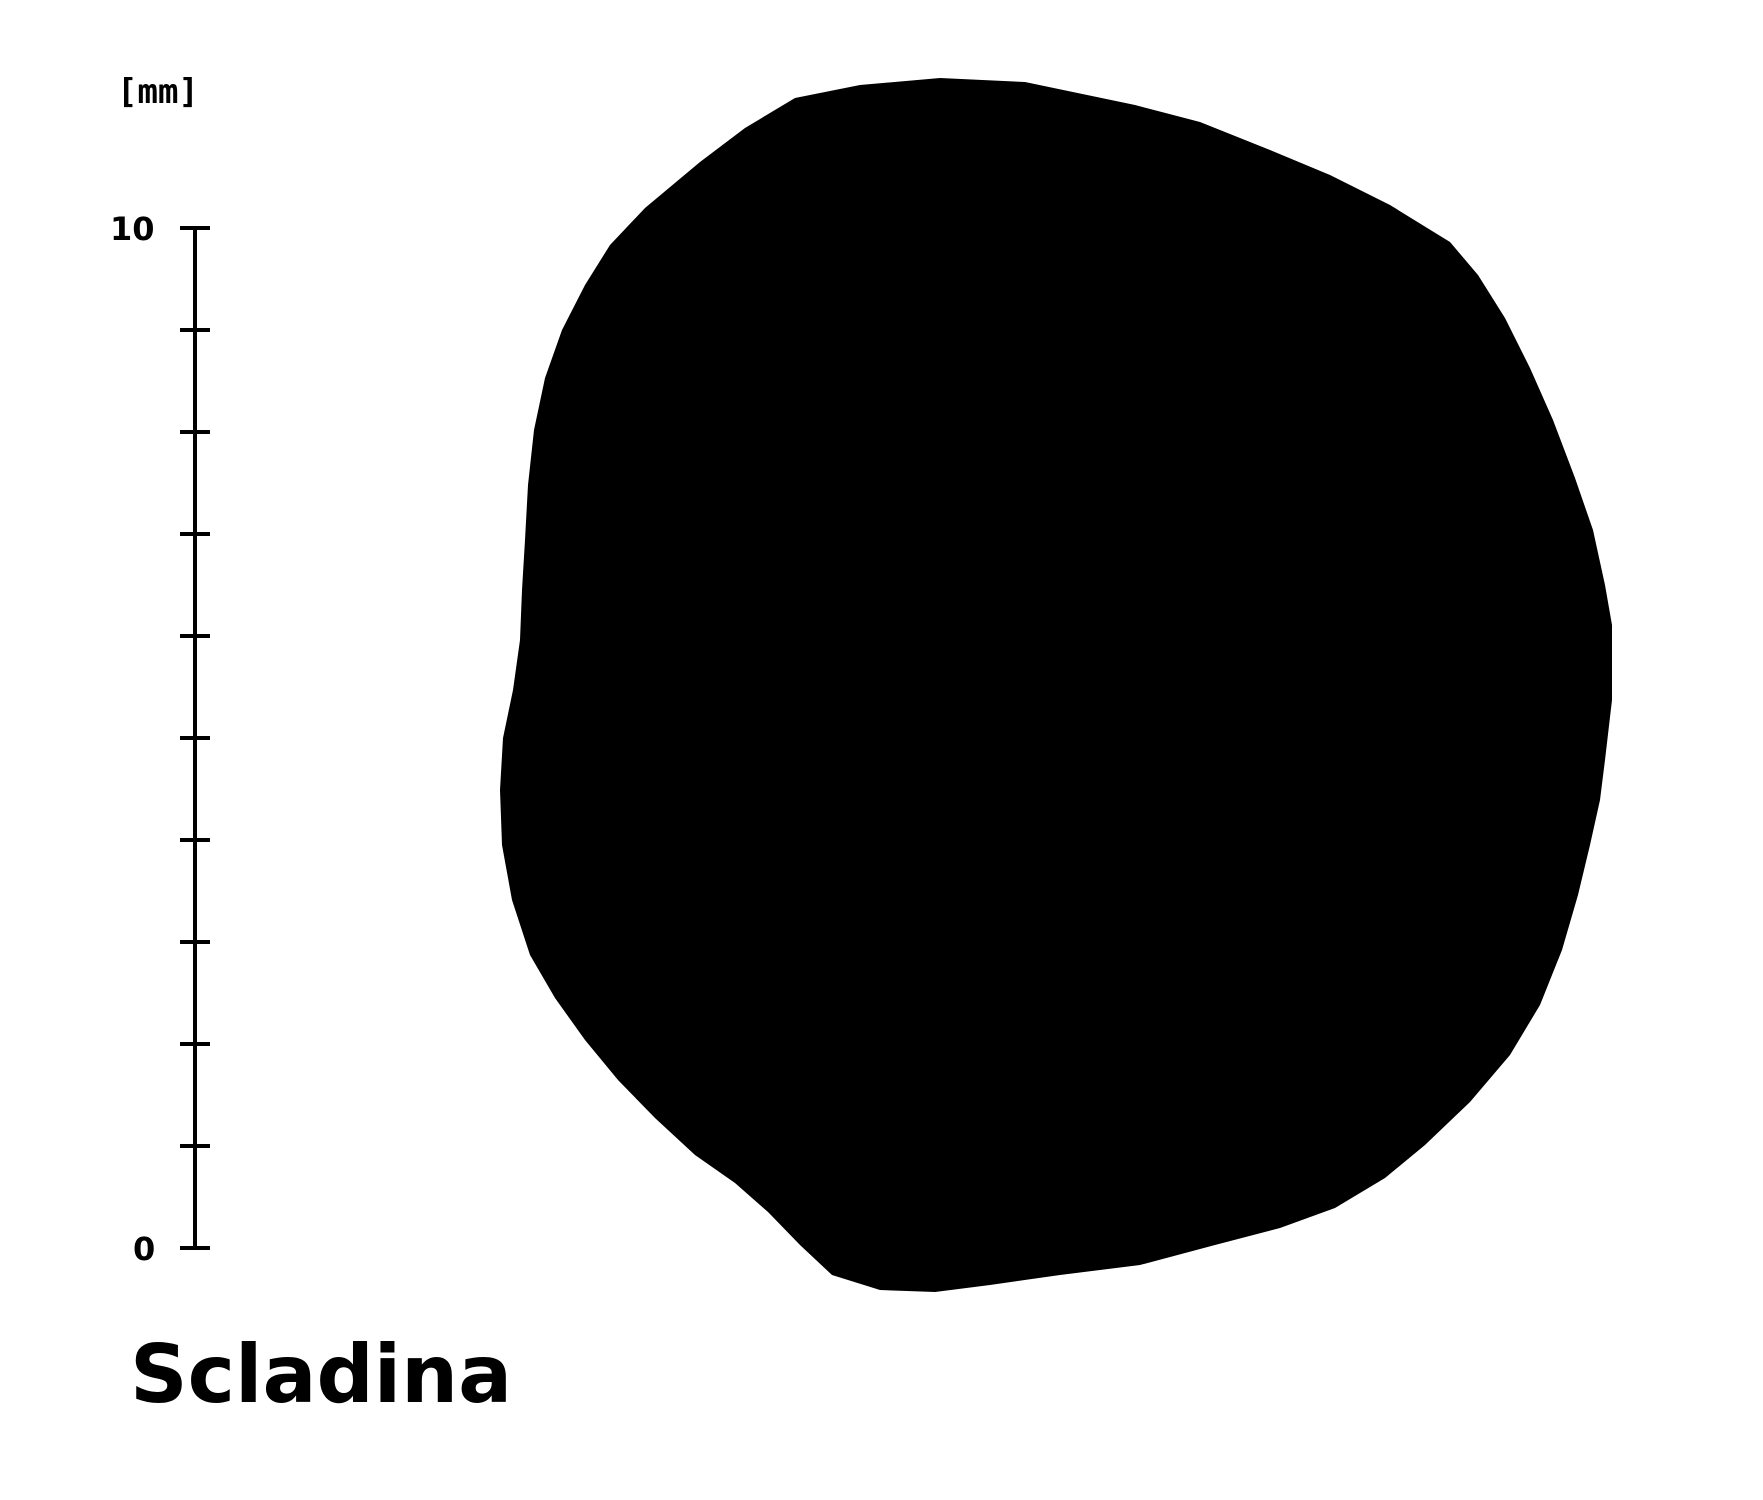 The height and width of the screenshot is (1500, 1763). What do you see at coordinates (321, 1374) in the screenshot?
I see `specimen-caption: Scladina` at bounding box center [321, 1374].